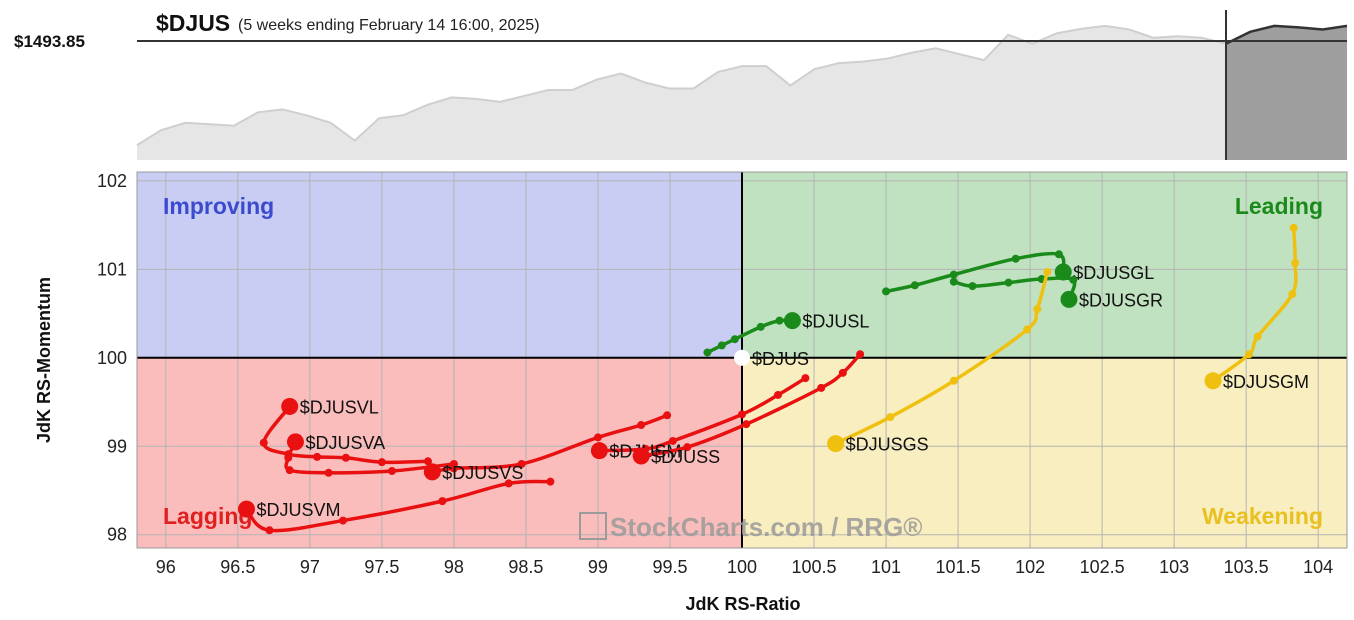 Image resolution: width=1354 pixels, height=620 pixels. What do you see at coordinates (887, 445) in the screenshot?
I see `series-label-djusgs: $DJUSGS` at bounding box center [887, 445].